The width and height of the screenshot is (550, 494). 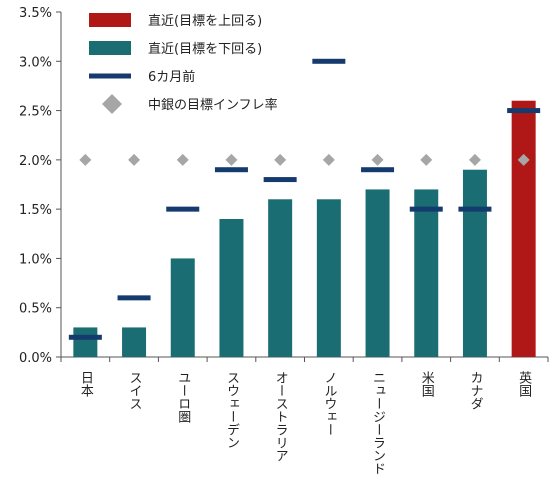 What do you see at coordinates (280, 416) in the screenshot?
I see `x-tick-label: オーストラリア` at bounding box center [280, 416].